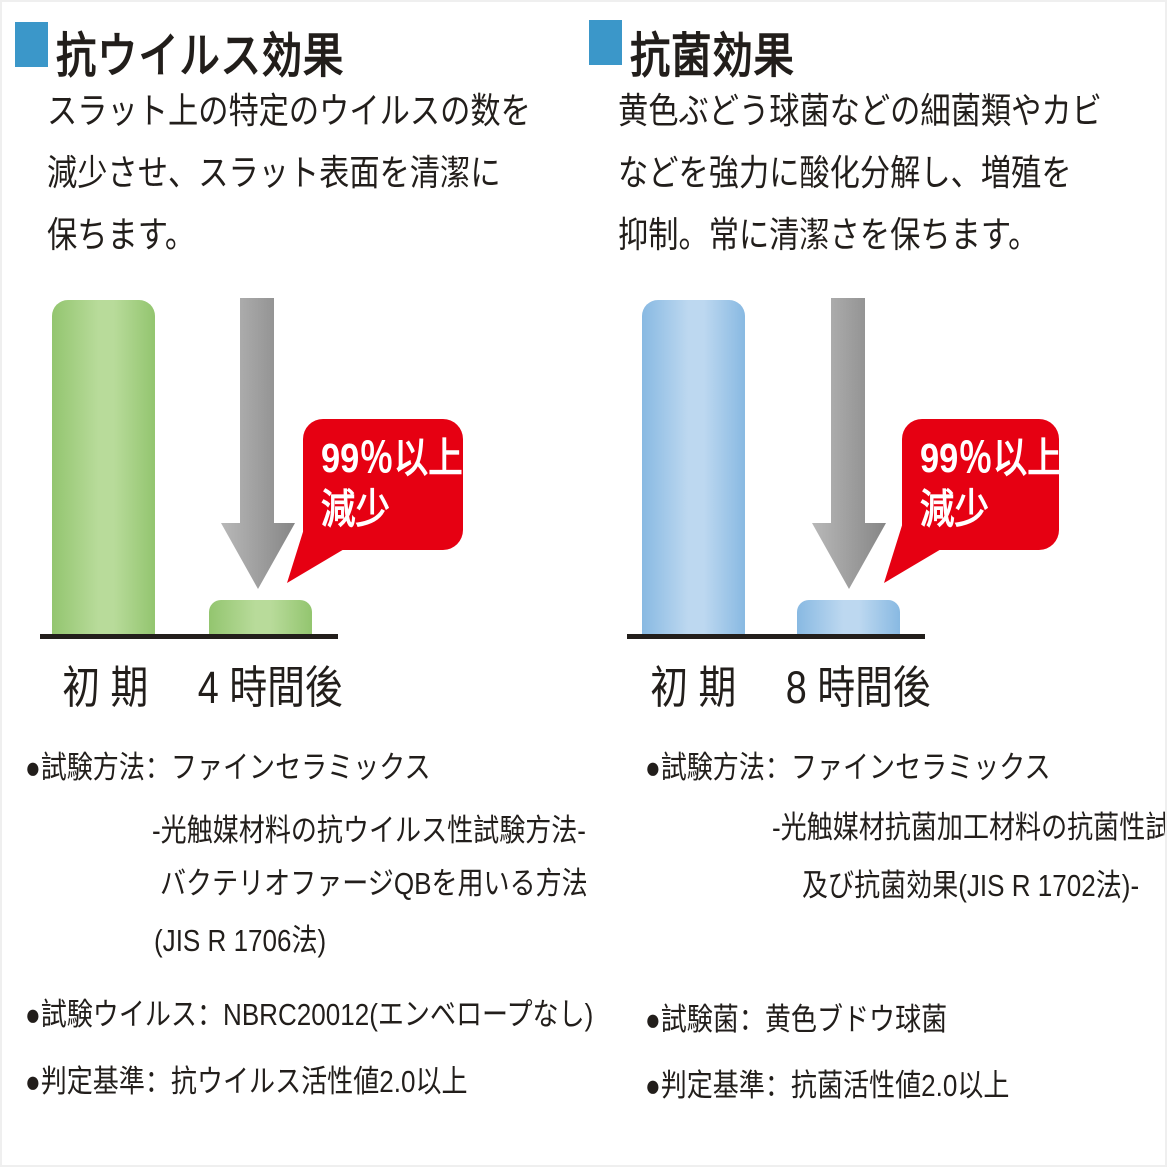 The width and height of the screenshot is (1167, 1167). Describe the element at coordinates (246, 1081) in the screenshot. I see `note-criteria: ●判定基準：抗ウイルス活性値2.0以上` at that location.